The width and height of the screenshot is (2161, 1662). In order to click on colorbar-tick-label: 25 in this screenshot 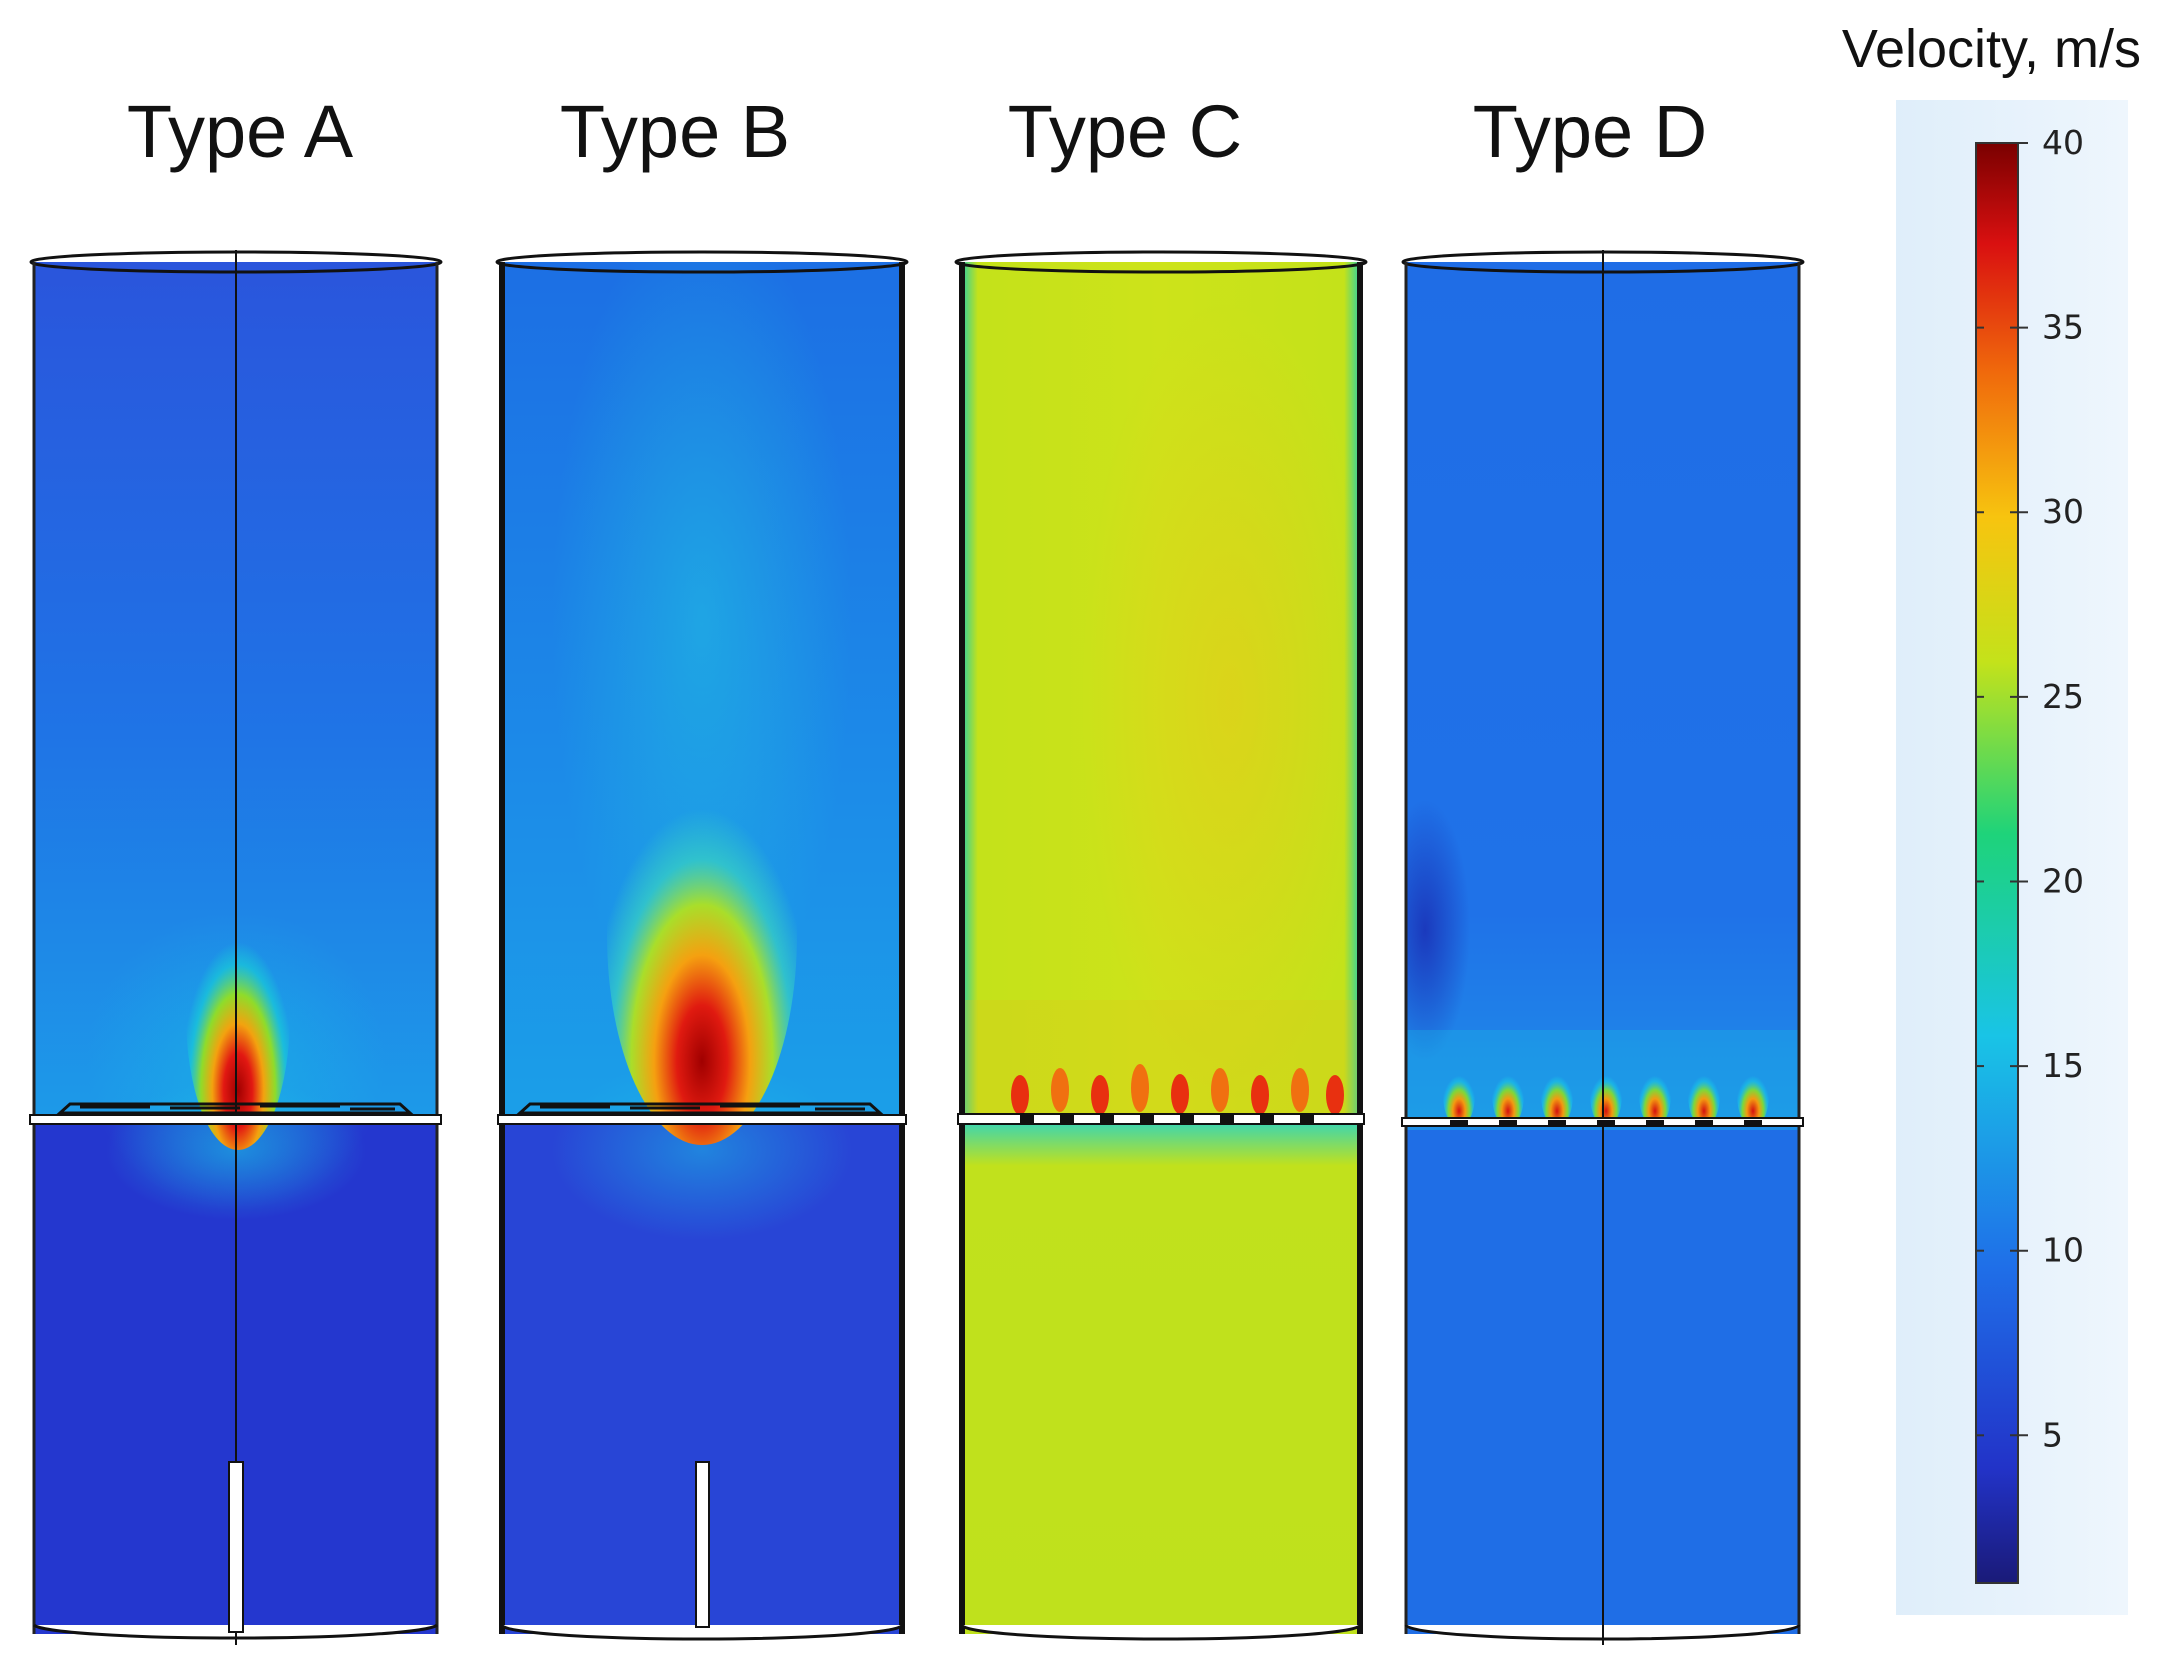, I will do `click(2063, 696)`.